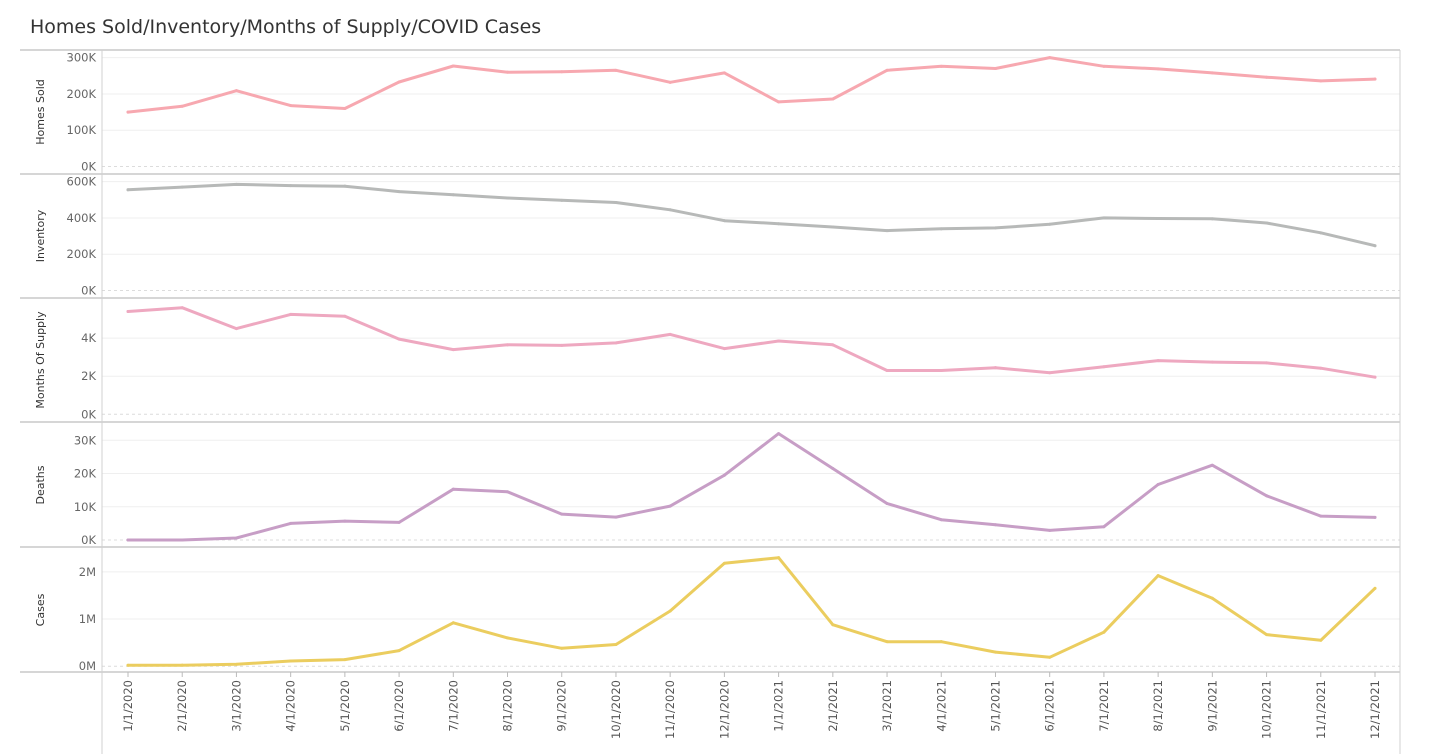  What do you see at coordinates (751, 487) in the screenshot?
I see `series-line-deaths` at bounding box center [751, 487].